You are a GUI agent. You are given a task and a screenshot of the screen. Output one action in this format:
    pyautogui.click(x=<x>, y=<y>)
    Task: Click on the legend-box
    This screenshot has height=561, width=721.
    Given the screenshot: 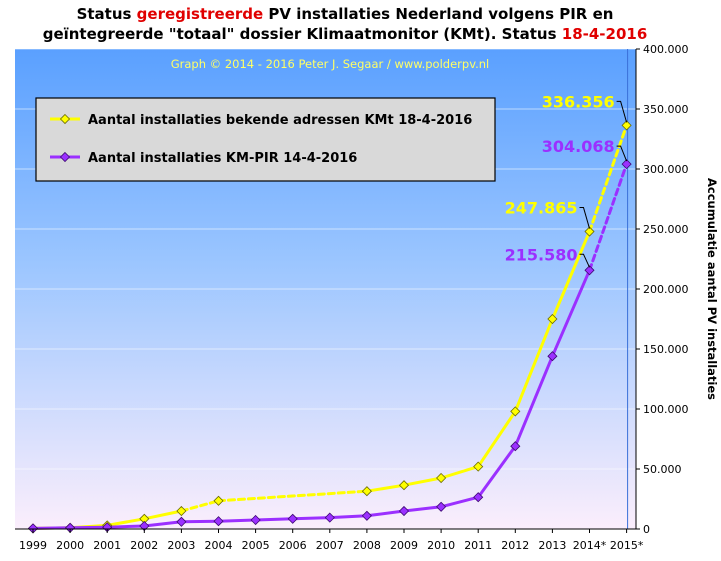 What is the action you would take?
    pyautogui.click(x=265, y=139)
    